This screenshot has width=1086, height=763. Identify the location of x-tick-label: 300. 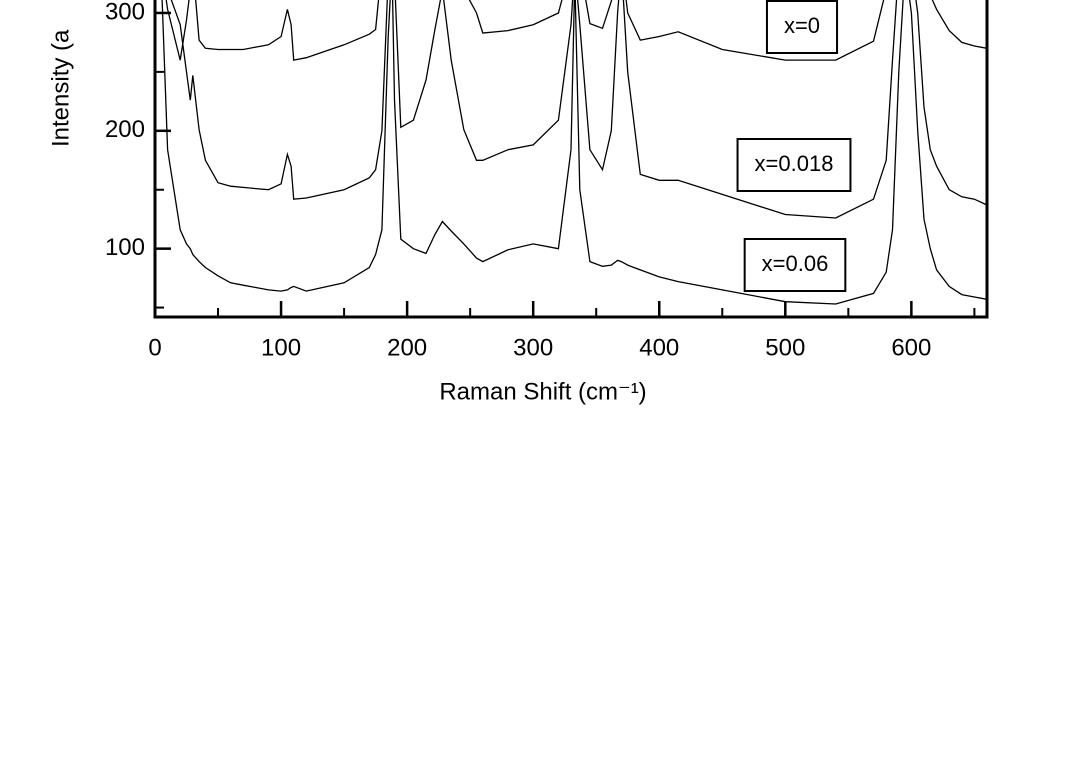
(533, 347).